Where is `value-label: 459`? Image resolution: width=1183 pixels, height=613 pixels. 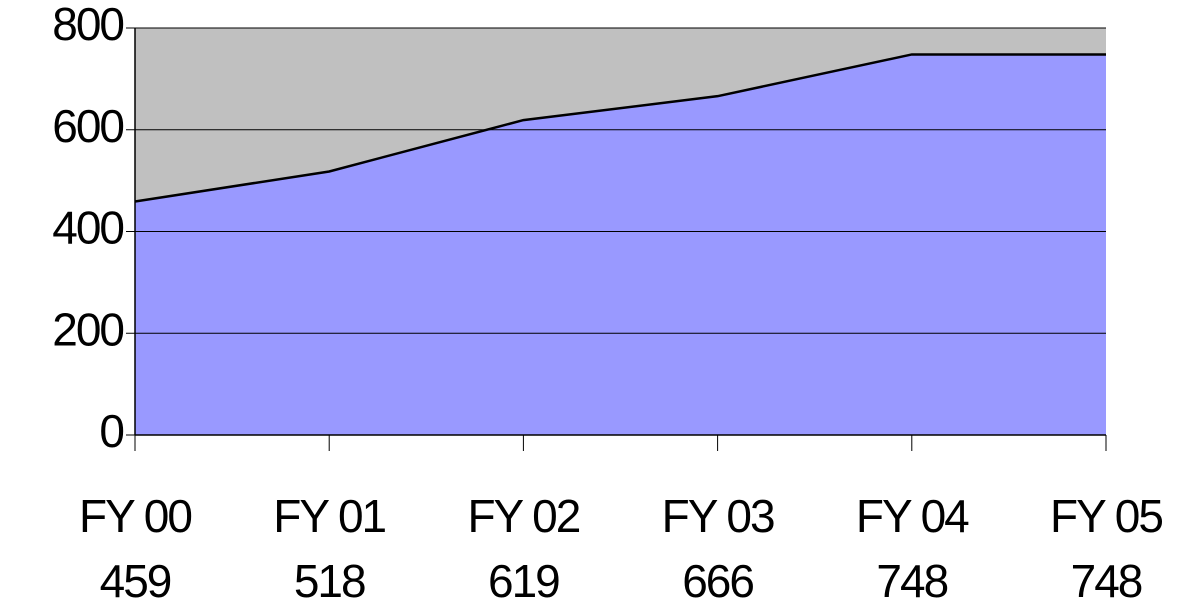
value-label: 459 is located at coordinates (135, 581).